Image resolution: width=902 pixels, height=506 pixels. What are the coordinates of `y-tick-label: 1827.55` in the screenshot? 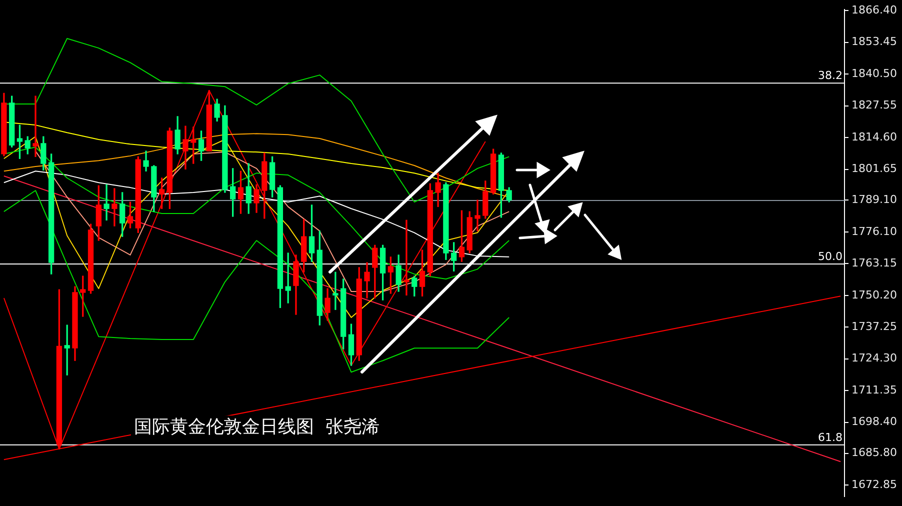 It's located at (875, 105).